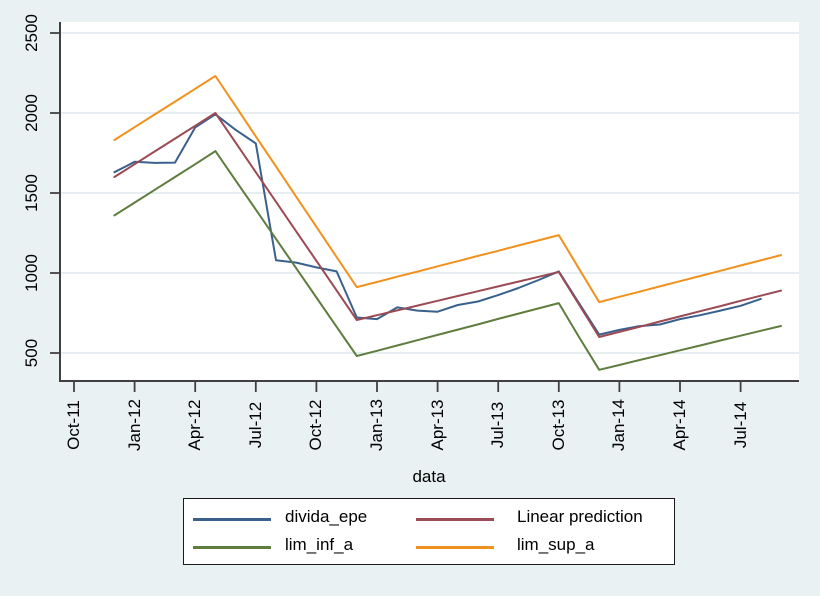 Image resolution: width=820 pixels, height=596 pixels. I want to click on x-tick-label: Oct-11, so click(73, 425).